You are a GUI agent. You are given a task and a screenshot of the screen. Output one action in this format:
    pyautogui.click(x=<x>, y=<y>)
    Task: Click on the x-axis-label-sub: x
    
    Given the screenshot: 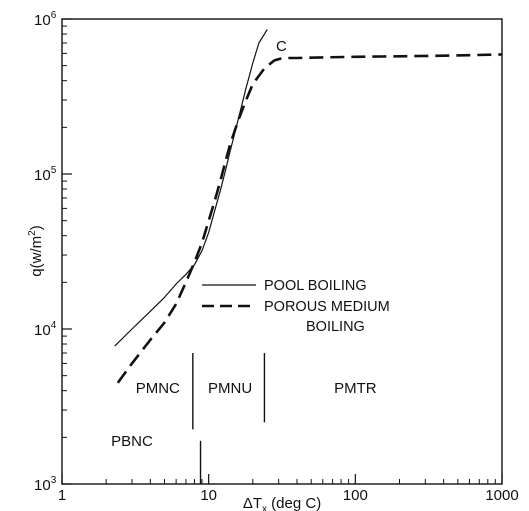 What is the action you would take?
    pyautogui.click(x=264, y=507)
    